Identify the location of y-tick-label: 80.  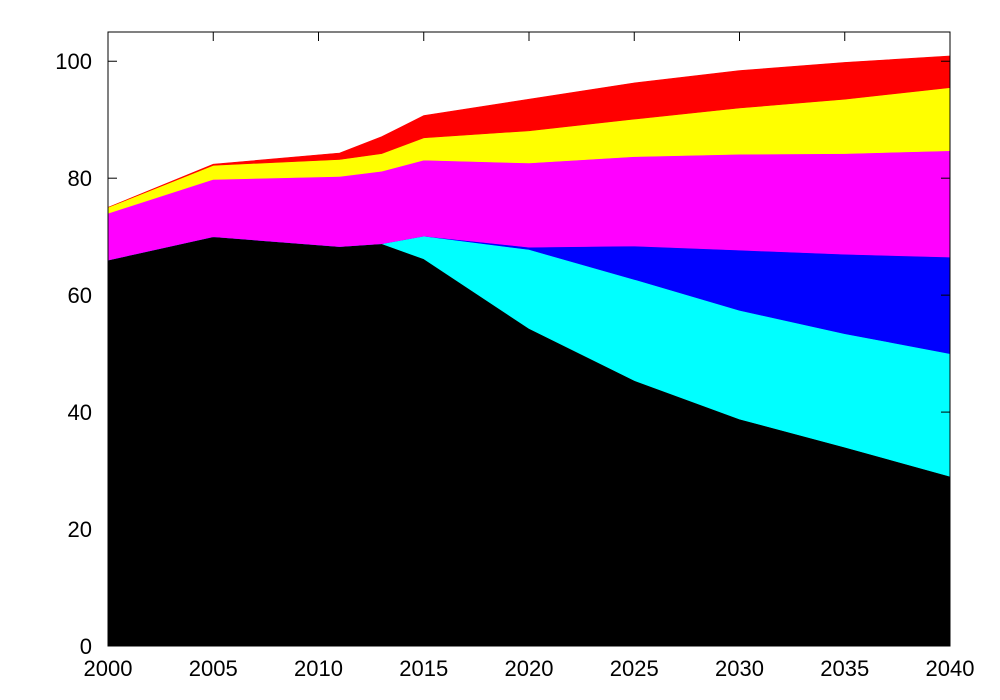
(80, 178).